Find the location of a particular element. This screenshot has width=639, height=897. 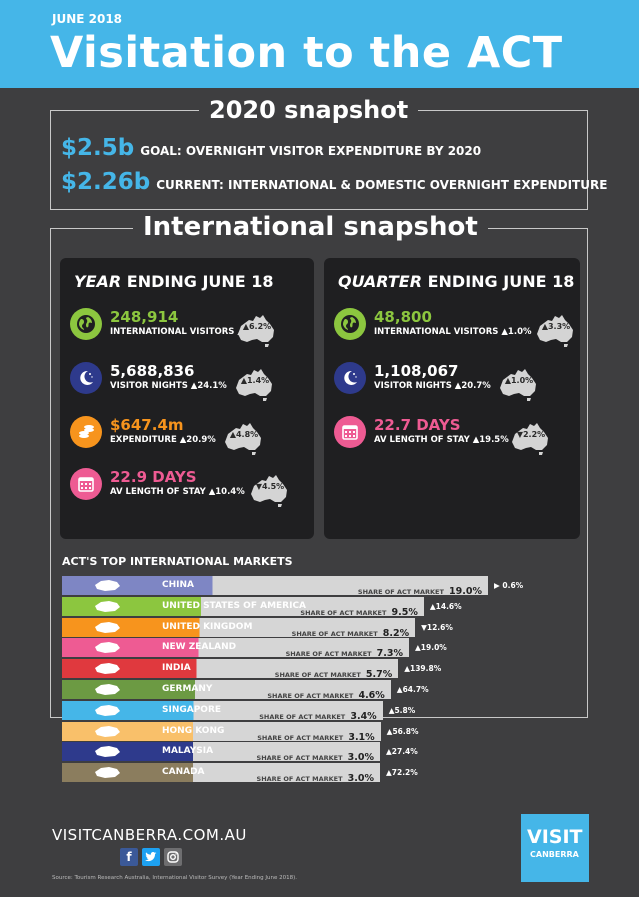

market-share: SHARE OF ACT MARKET 4.6% is located at coordinates (326, 695).